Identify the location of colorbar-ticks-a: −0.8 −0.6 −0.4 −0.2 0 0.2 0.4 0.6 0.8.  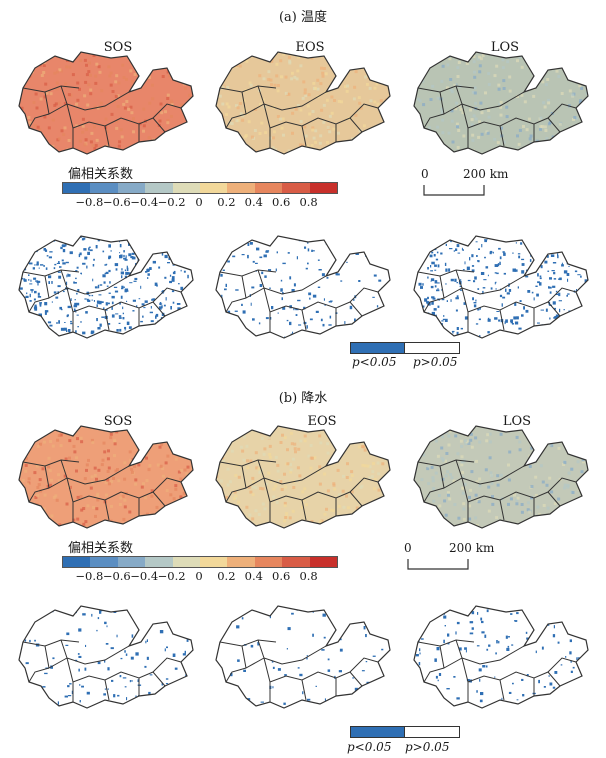
(200, 203).